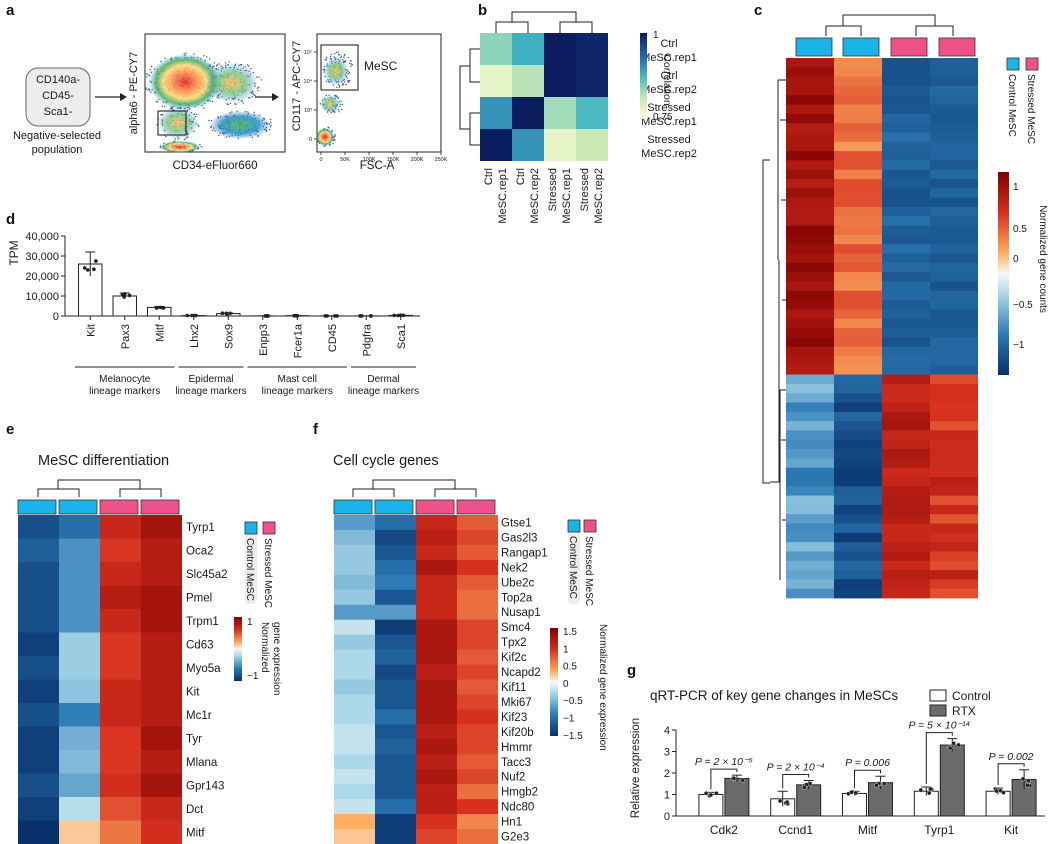 This screenshot has width=1050, height=844. What do you see at coordinates (264, 340) in the screenshot?
I see `x-label: Enpp3` at bounding box center [264, 340].